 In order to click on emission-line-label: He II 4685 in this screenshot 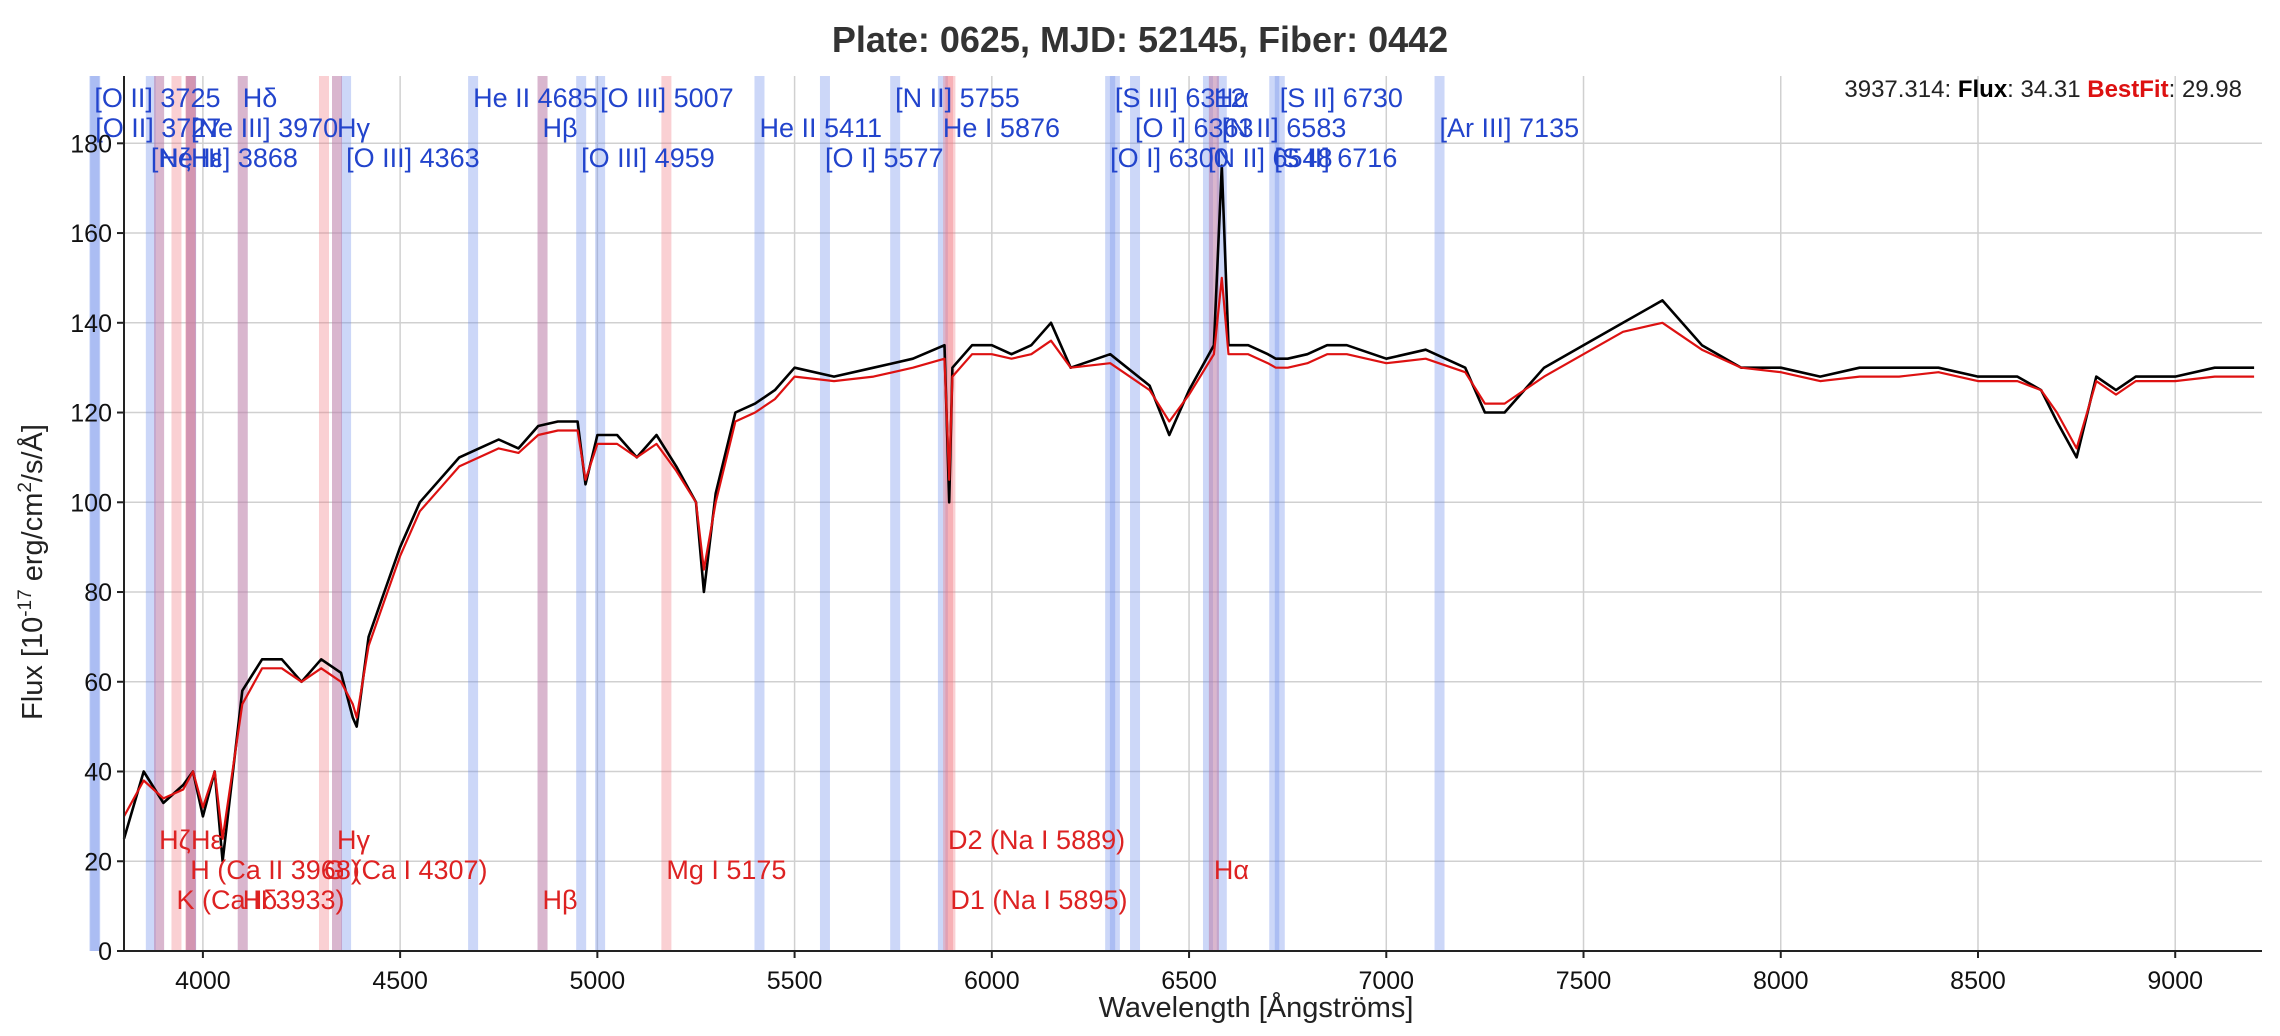, I will do `click(535, 98)`.